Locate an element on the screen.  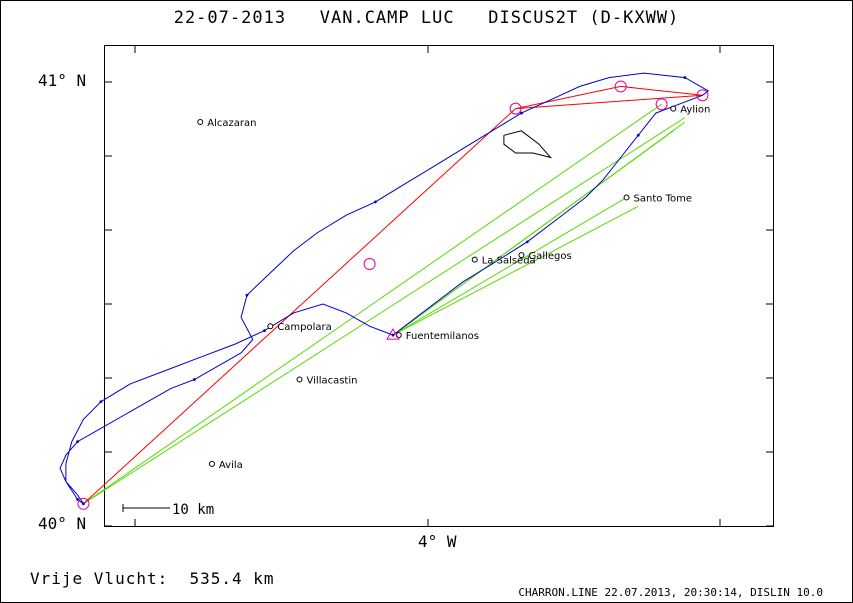
scale-bar: 10 km is located at coordinates (168, 510).